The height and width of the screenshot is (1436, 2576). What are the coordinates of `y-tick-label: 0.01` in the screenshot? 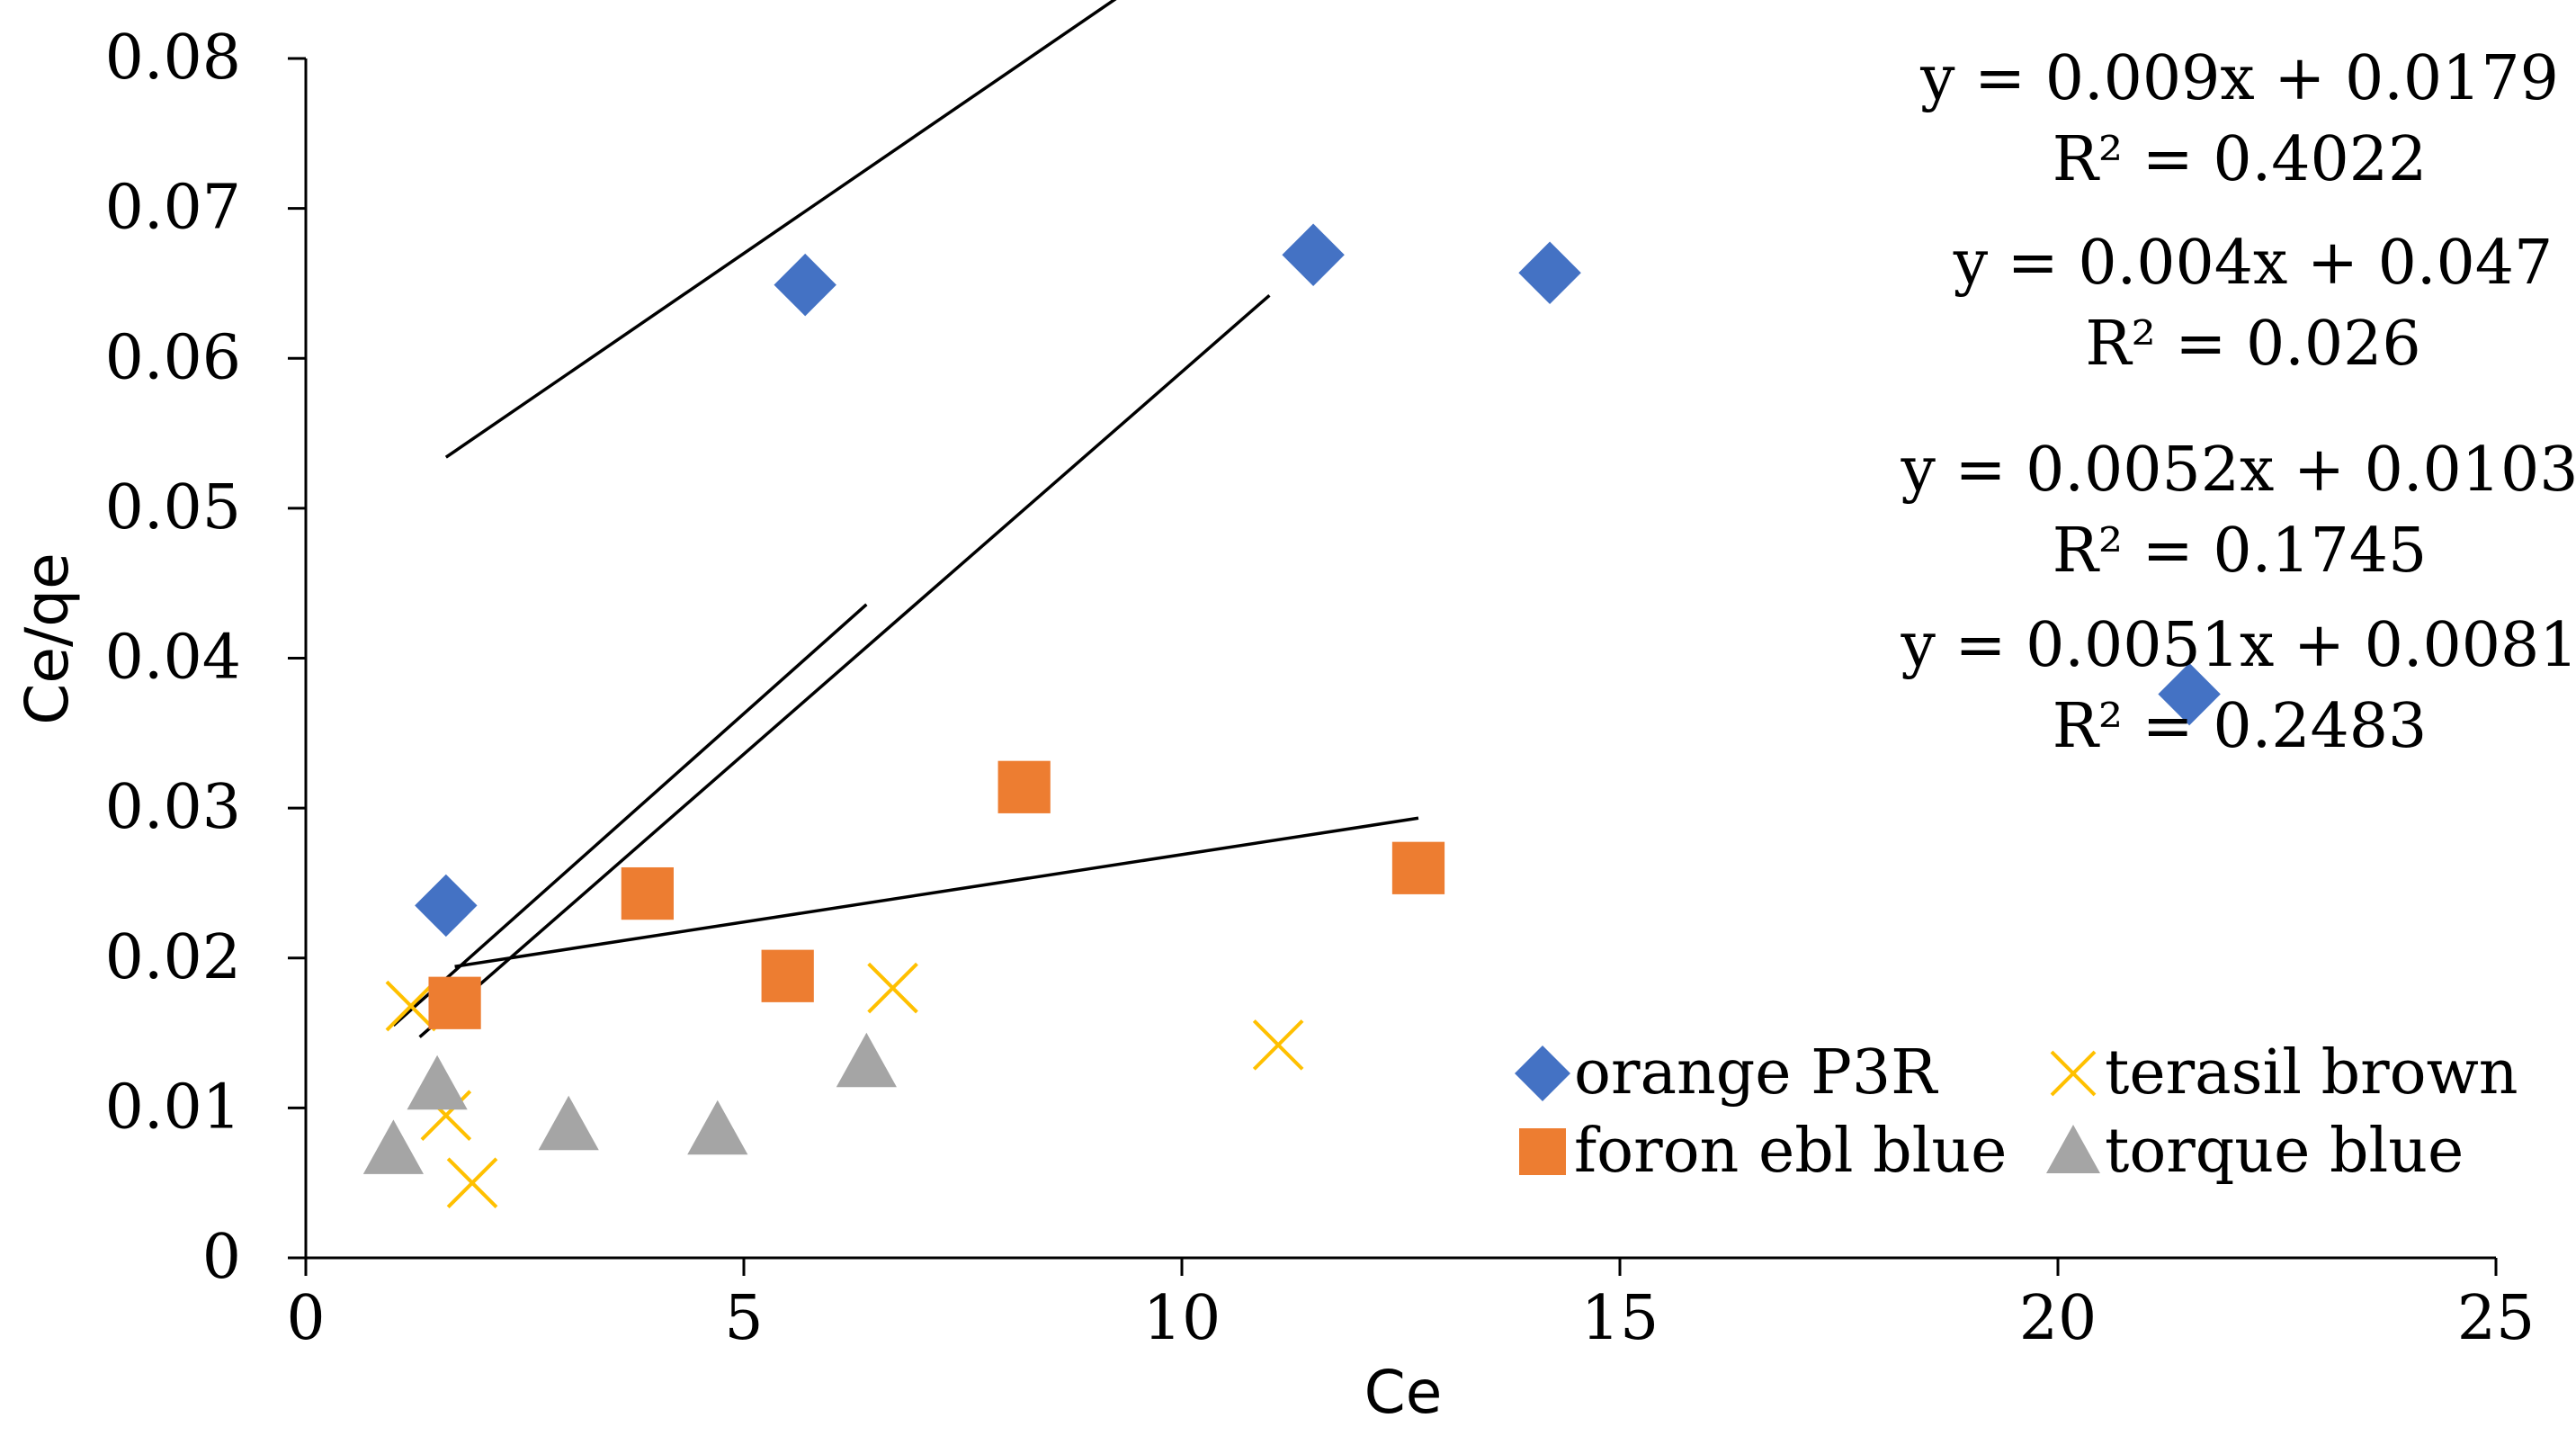 It's located at (173, 1107).